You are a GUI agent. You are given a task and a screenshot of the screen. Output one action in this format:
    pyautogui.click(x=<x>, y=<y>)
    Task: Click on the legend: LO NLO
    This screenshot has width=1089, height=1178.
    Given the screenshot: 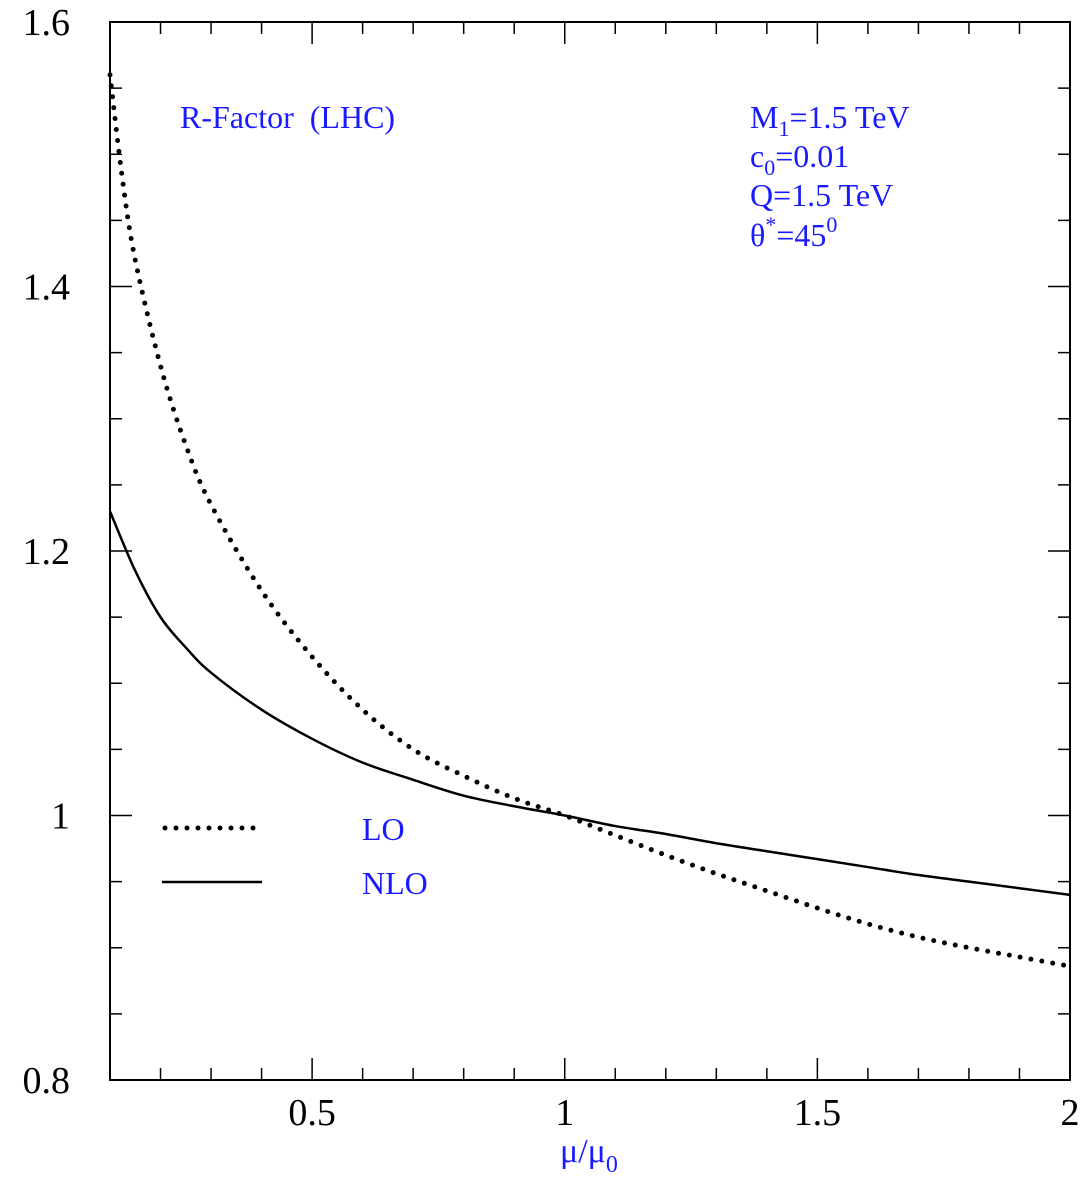 What is the action you would take?
    pyautogui.click(x=295, y=856)
    